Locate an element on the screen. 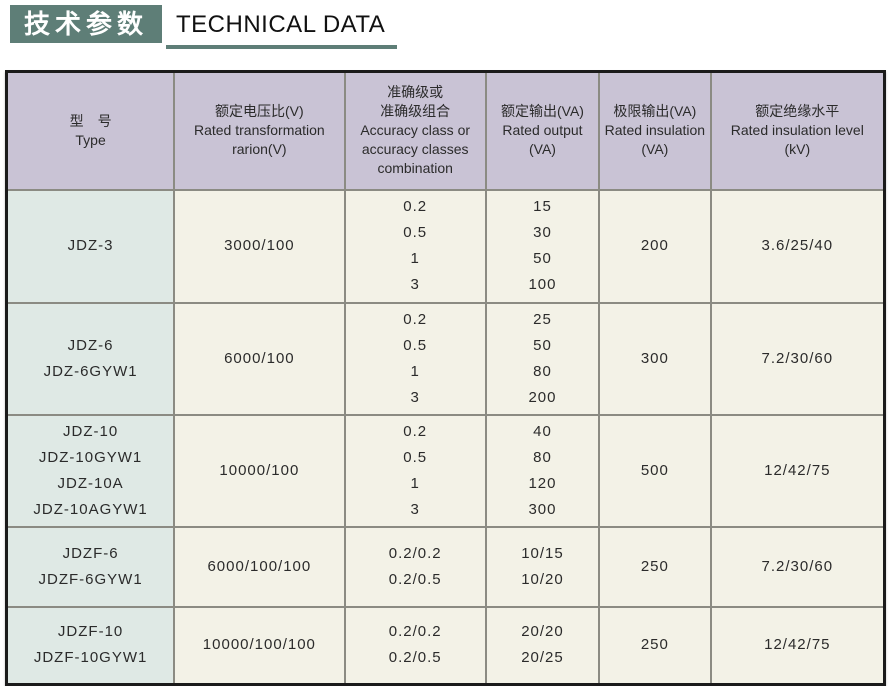 This screenshot has height=686, width=890. cell-rated_output: 40 80 120 300 is located at coordinates (542, 470).